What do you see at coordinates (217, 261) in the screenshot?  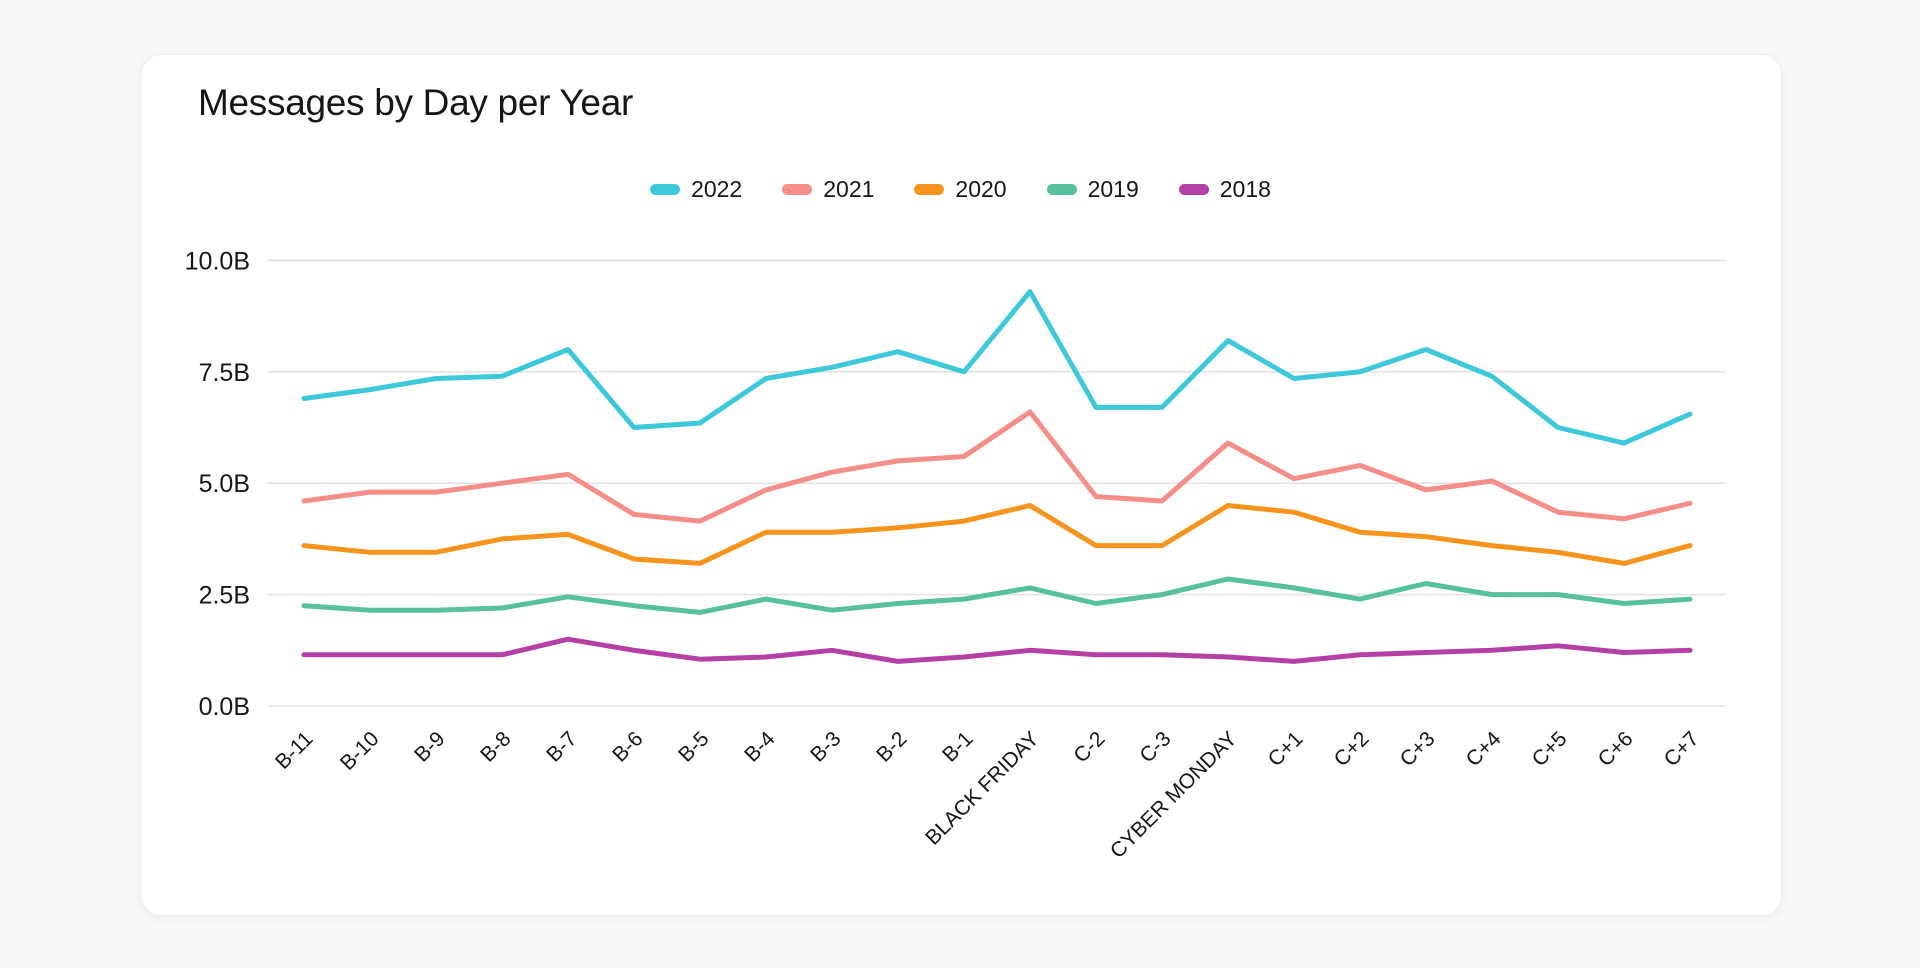 I see `y-axis-tick: 10.0B` at bounding box center [217, 261].